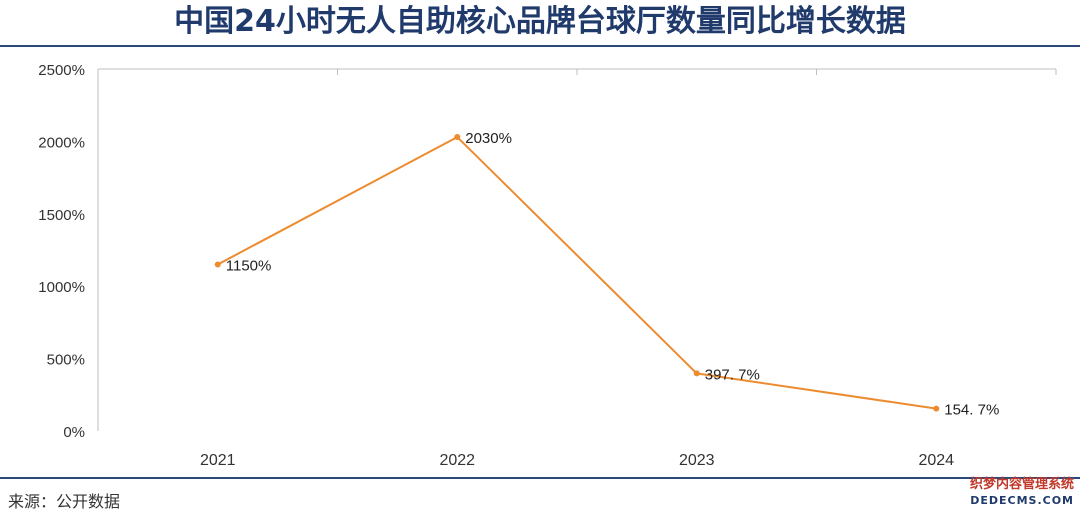  What do you see at coordinates (732, 374) in the screenshot?
I see `data-label: 397. 7%` at bounding box center [732, 374].